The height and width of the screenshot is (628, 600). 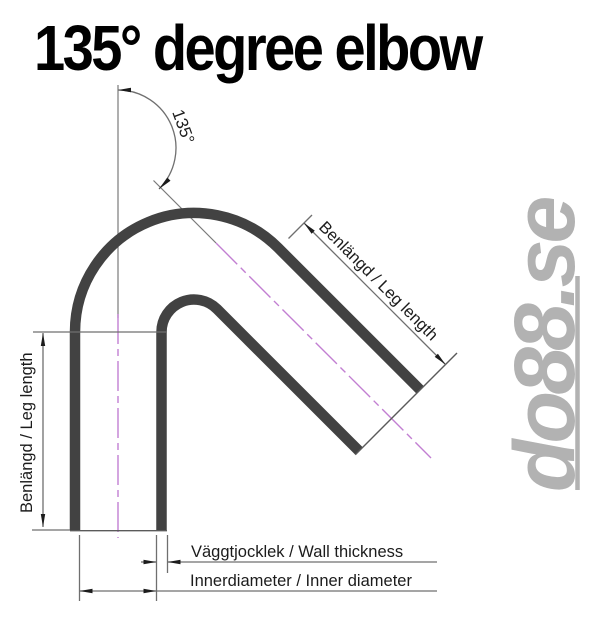 What do you see at coordinates (43, 520) in the screenshot?
I see `left-dim-arrow-down` at bounding box center [43, 520].